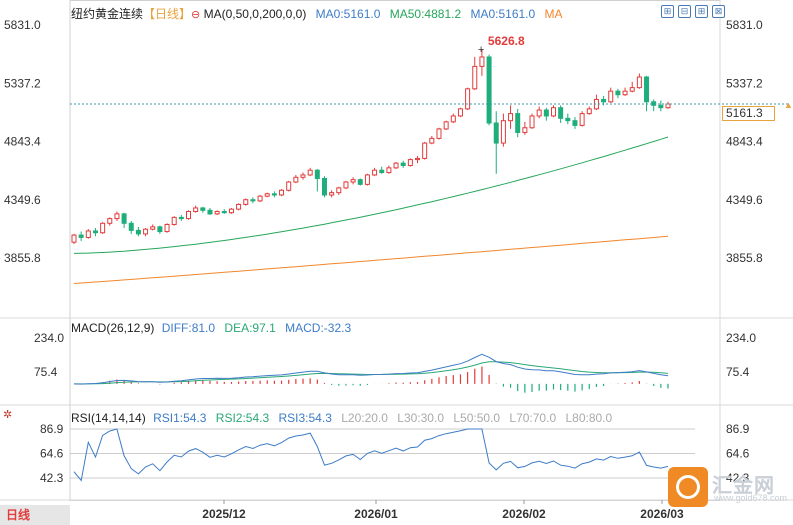  Describe the element at coordinates (250, 328) in the screenshot. I see `macd-dea: DEA:97.1` at that location.